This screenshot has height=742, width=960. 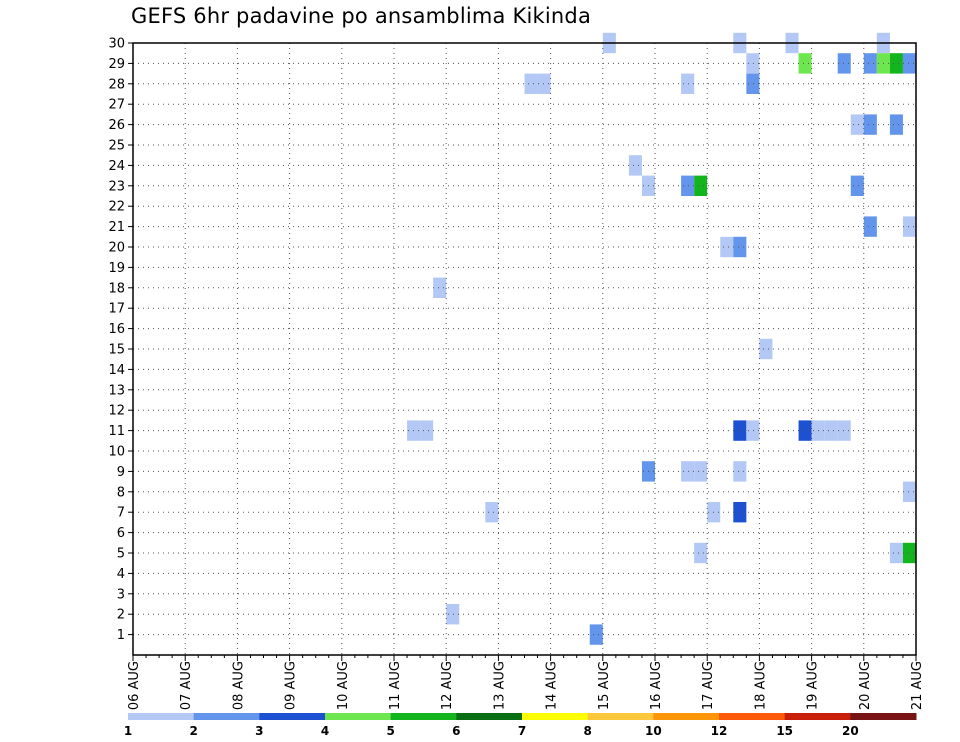 What do you see at coordinates (121, 472) in the screenshot?
I see `y-tick-label: 9` at bounding box center [121, 472].